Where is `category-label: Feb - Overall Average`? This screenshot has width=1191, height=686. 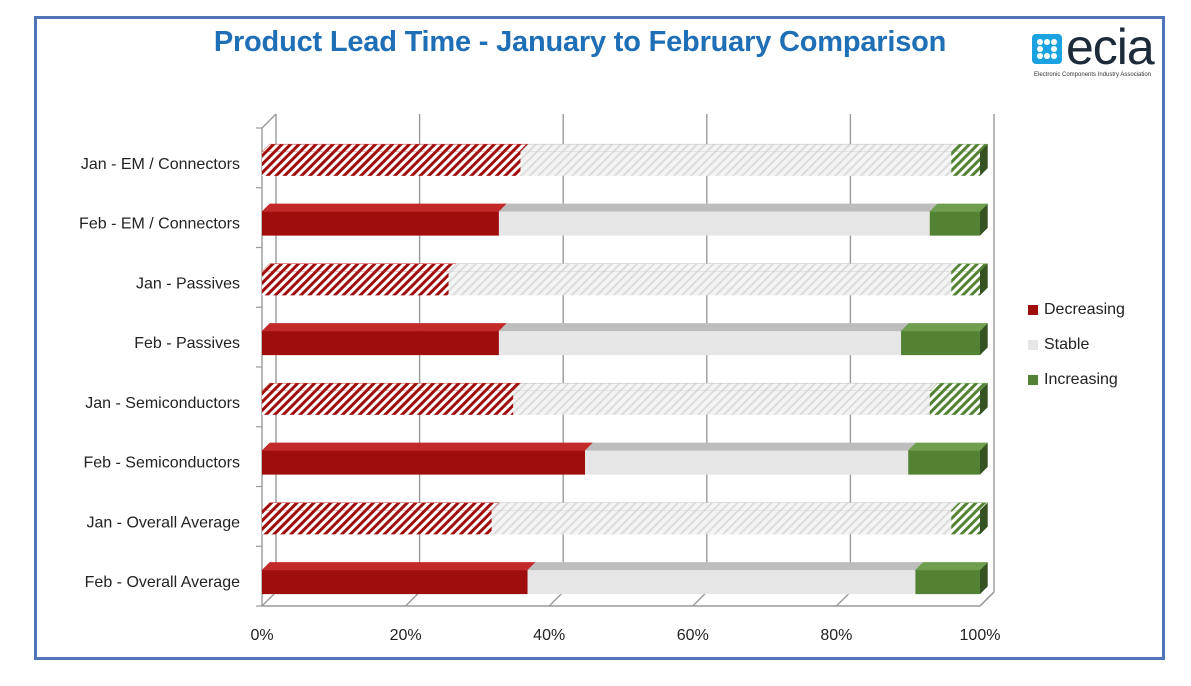 category-label: Feb - Overall Average is located at coordinates (162, 582).